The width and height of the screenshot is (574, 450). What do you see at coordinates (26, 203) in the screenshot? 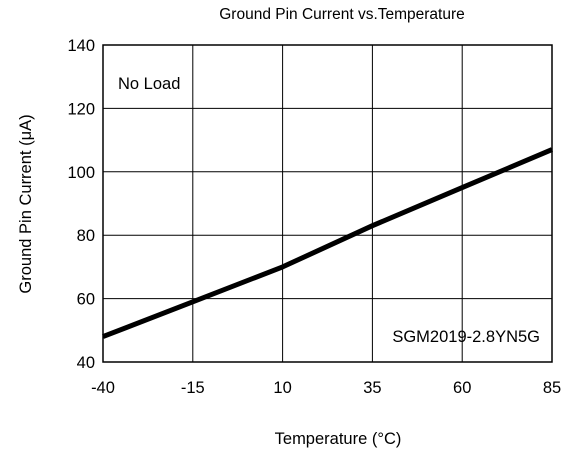
I see `y-axis-label: Ground Pin Current (μA)` at bounding box center [26, 203].